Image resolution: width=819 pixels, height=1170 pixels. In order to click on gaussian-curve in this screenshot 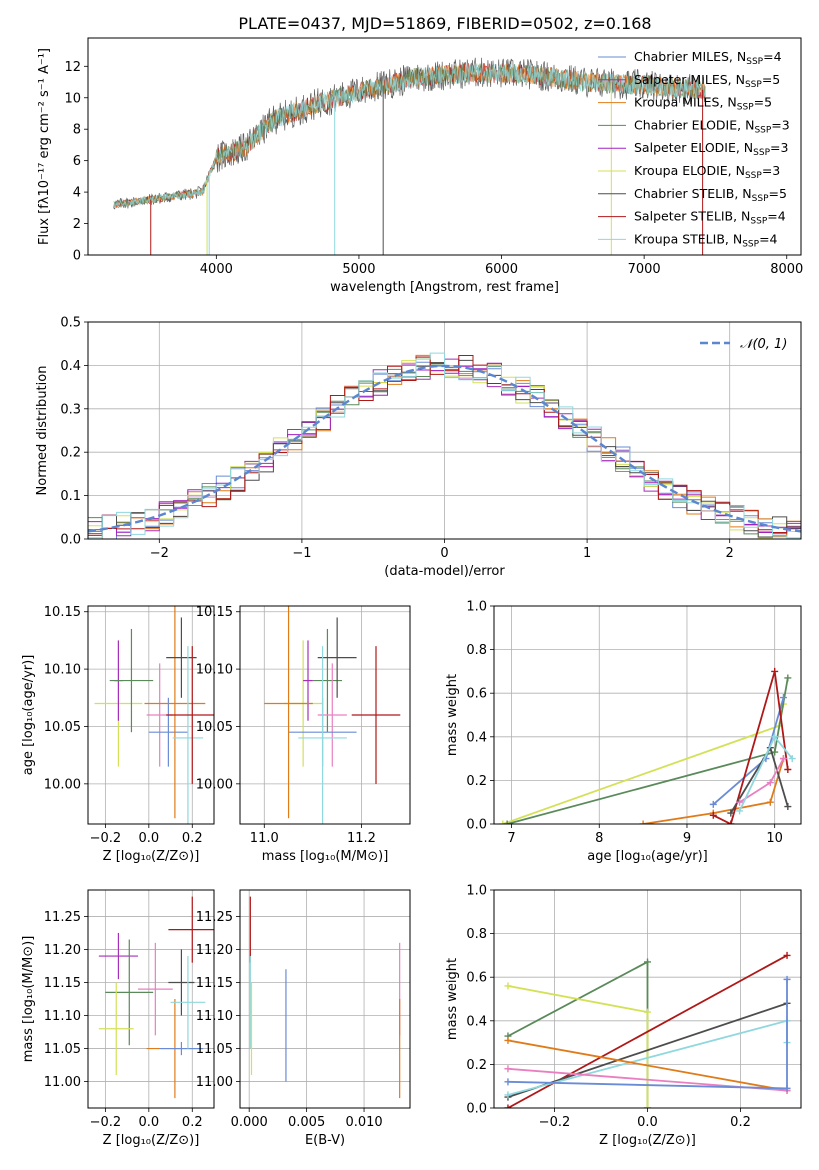, I will do `click(444, 448)`.